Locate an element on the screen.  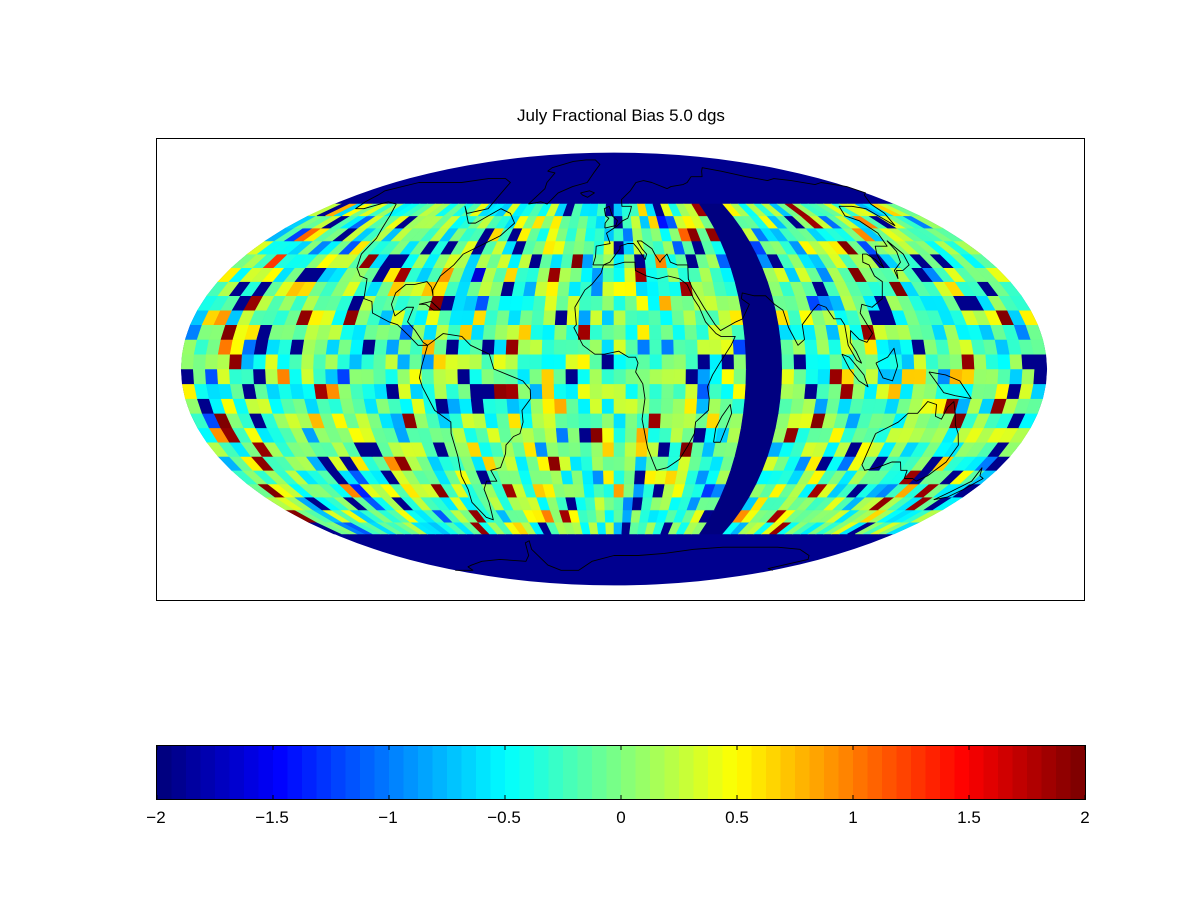
coastline-south-america is located at coordinates (475, 427).